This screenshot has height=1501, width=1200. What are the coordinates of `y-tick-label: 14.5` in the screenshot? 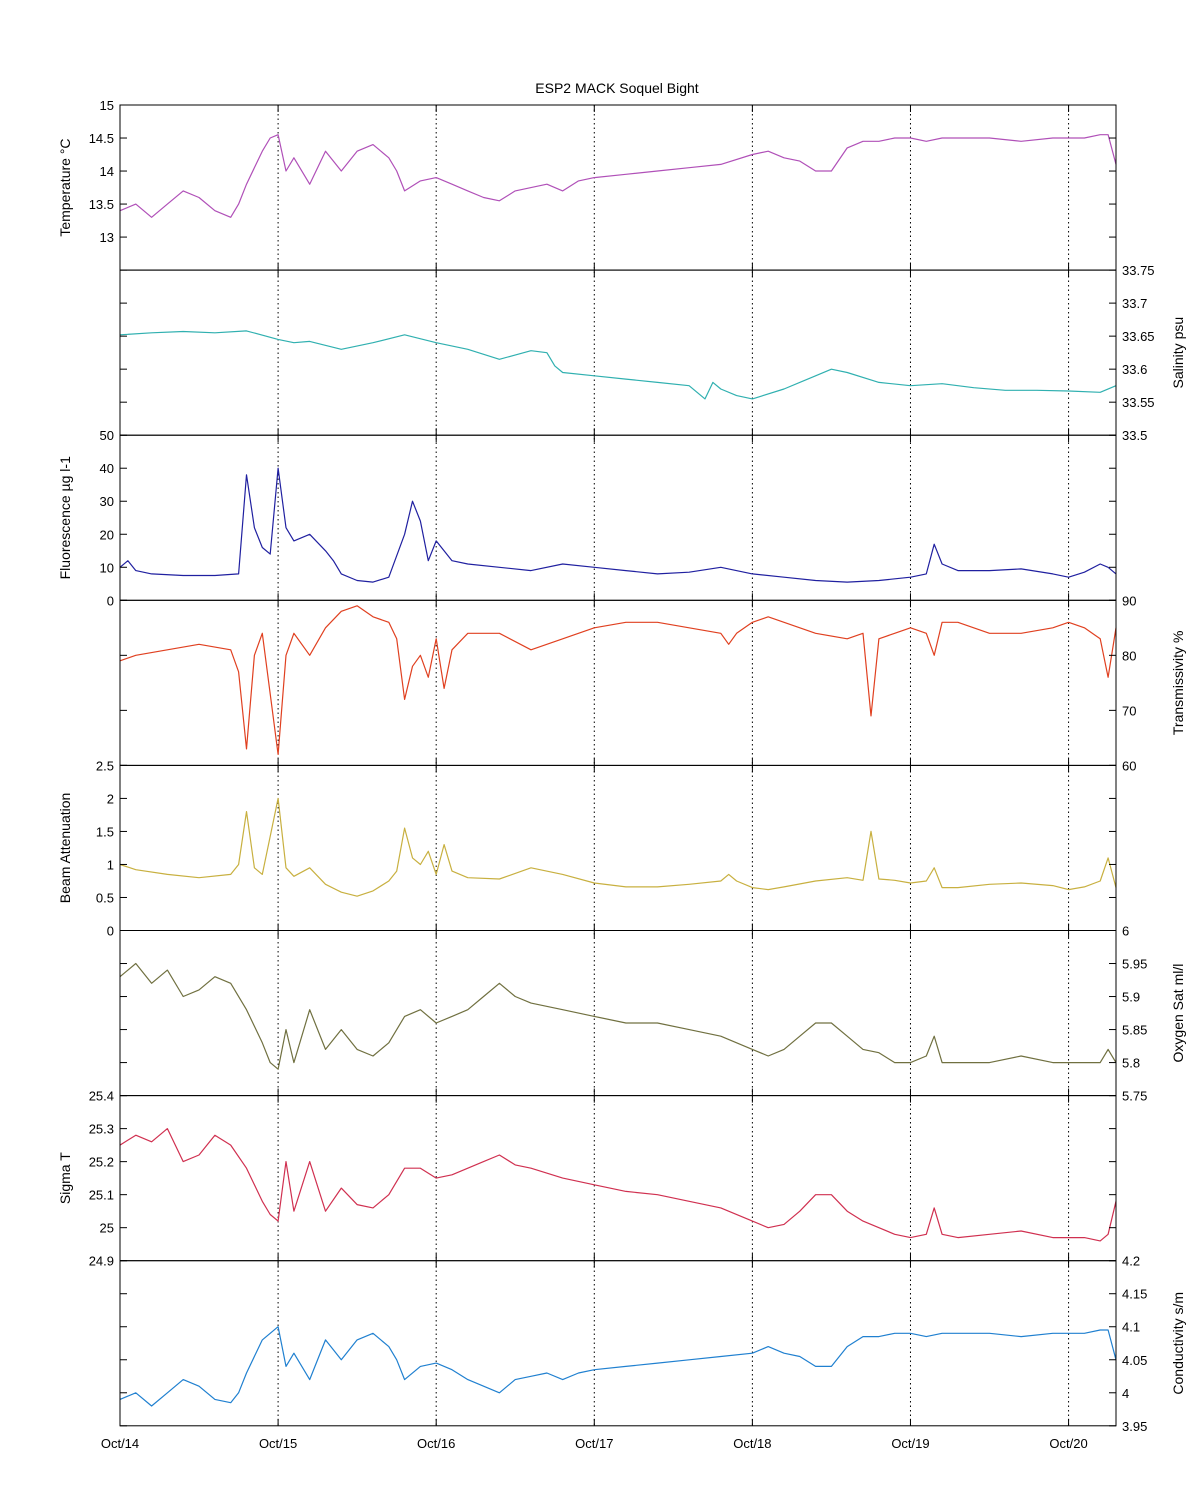 It's located at (101, 138).